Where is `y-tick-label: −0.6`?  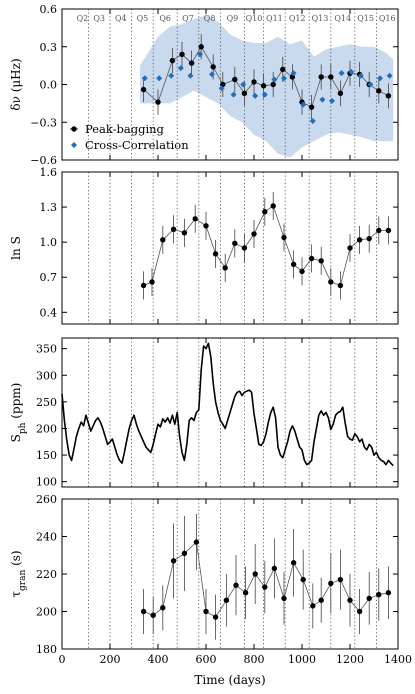
y-tick-label: −0.6 is located at coordinates (43, 160).